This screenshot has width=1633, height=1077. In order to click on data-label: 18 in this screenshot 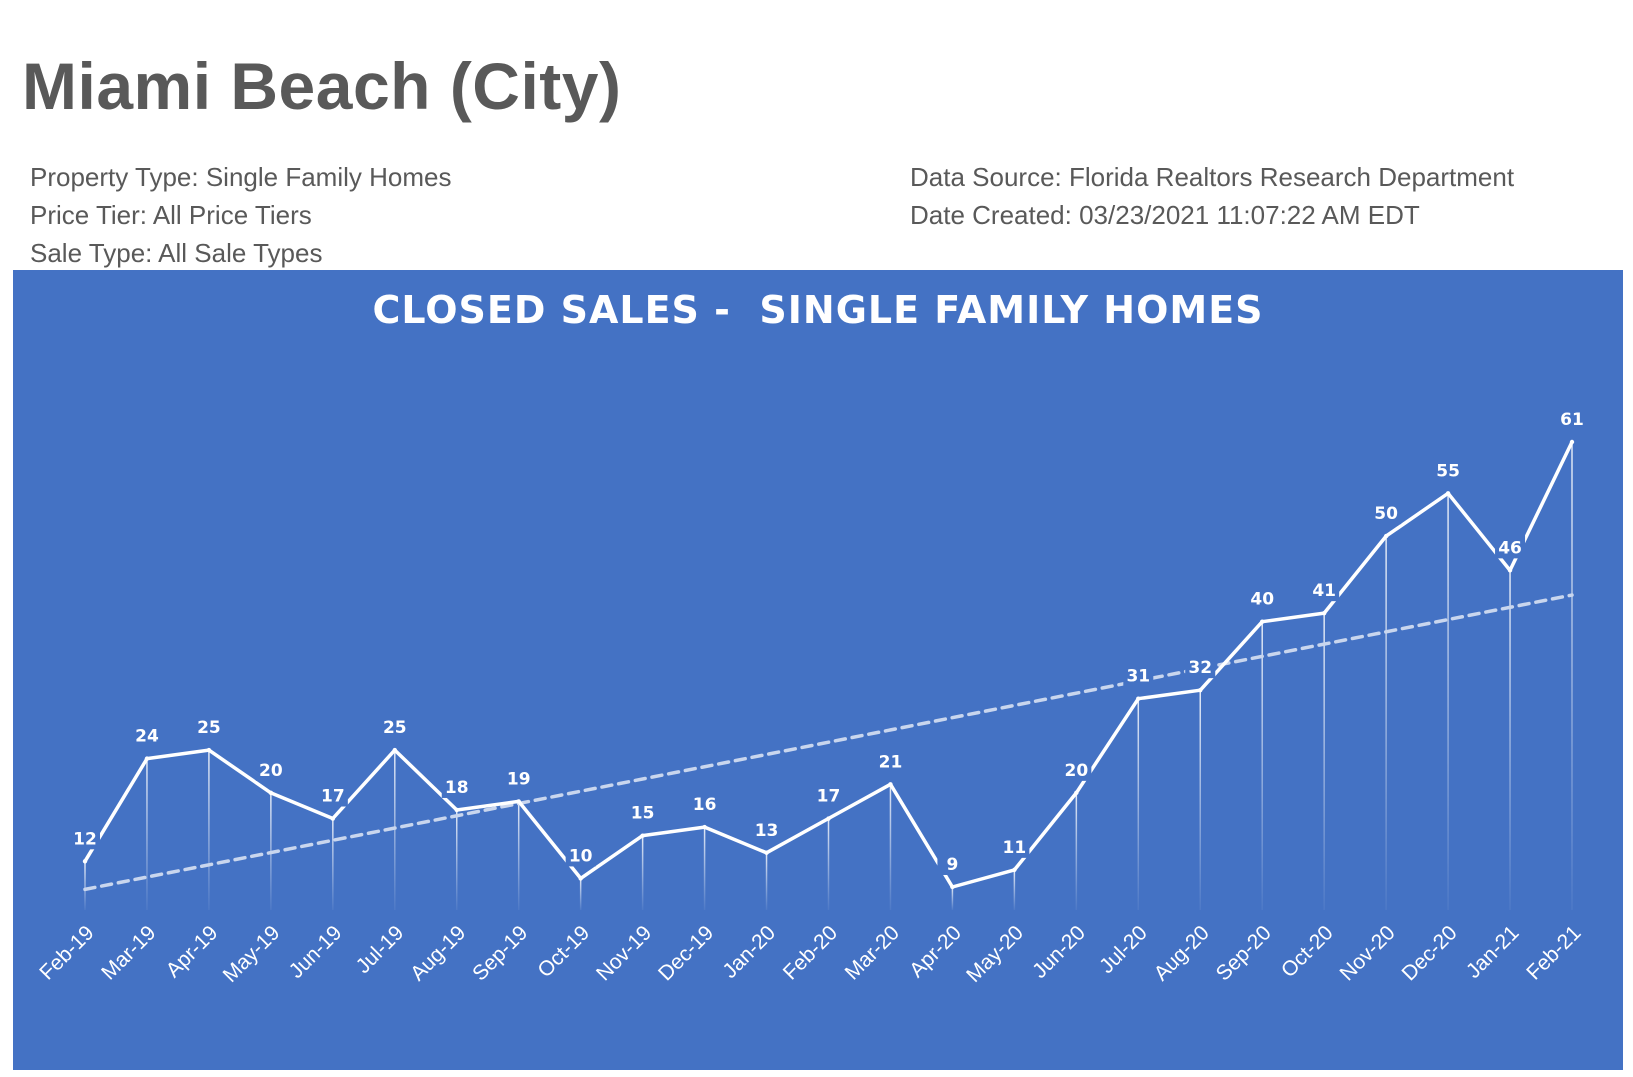, I will do `click(457, 788)`.